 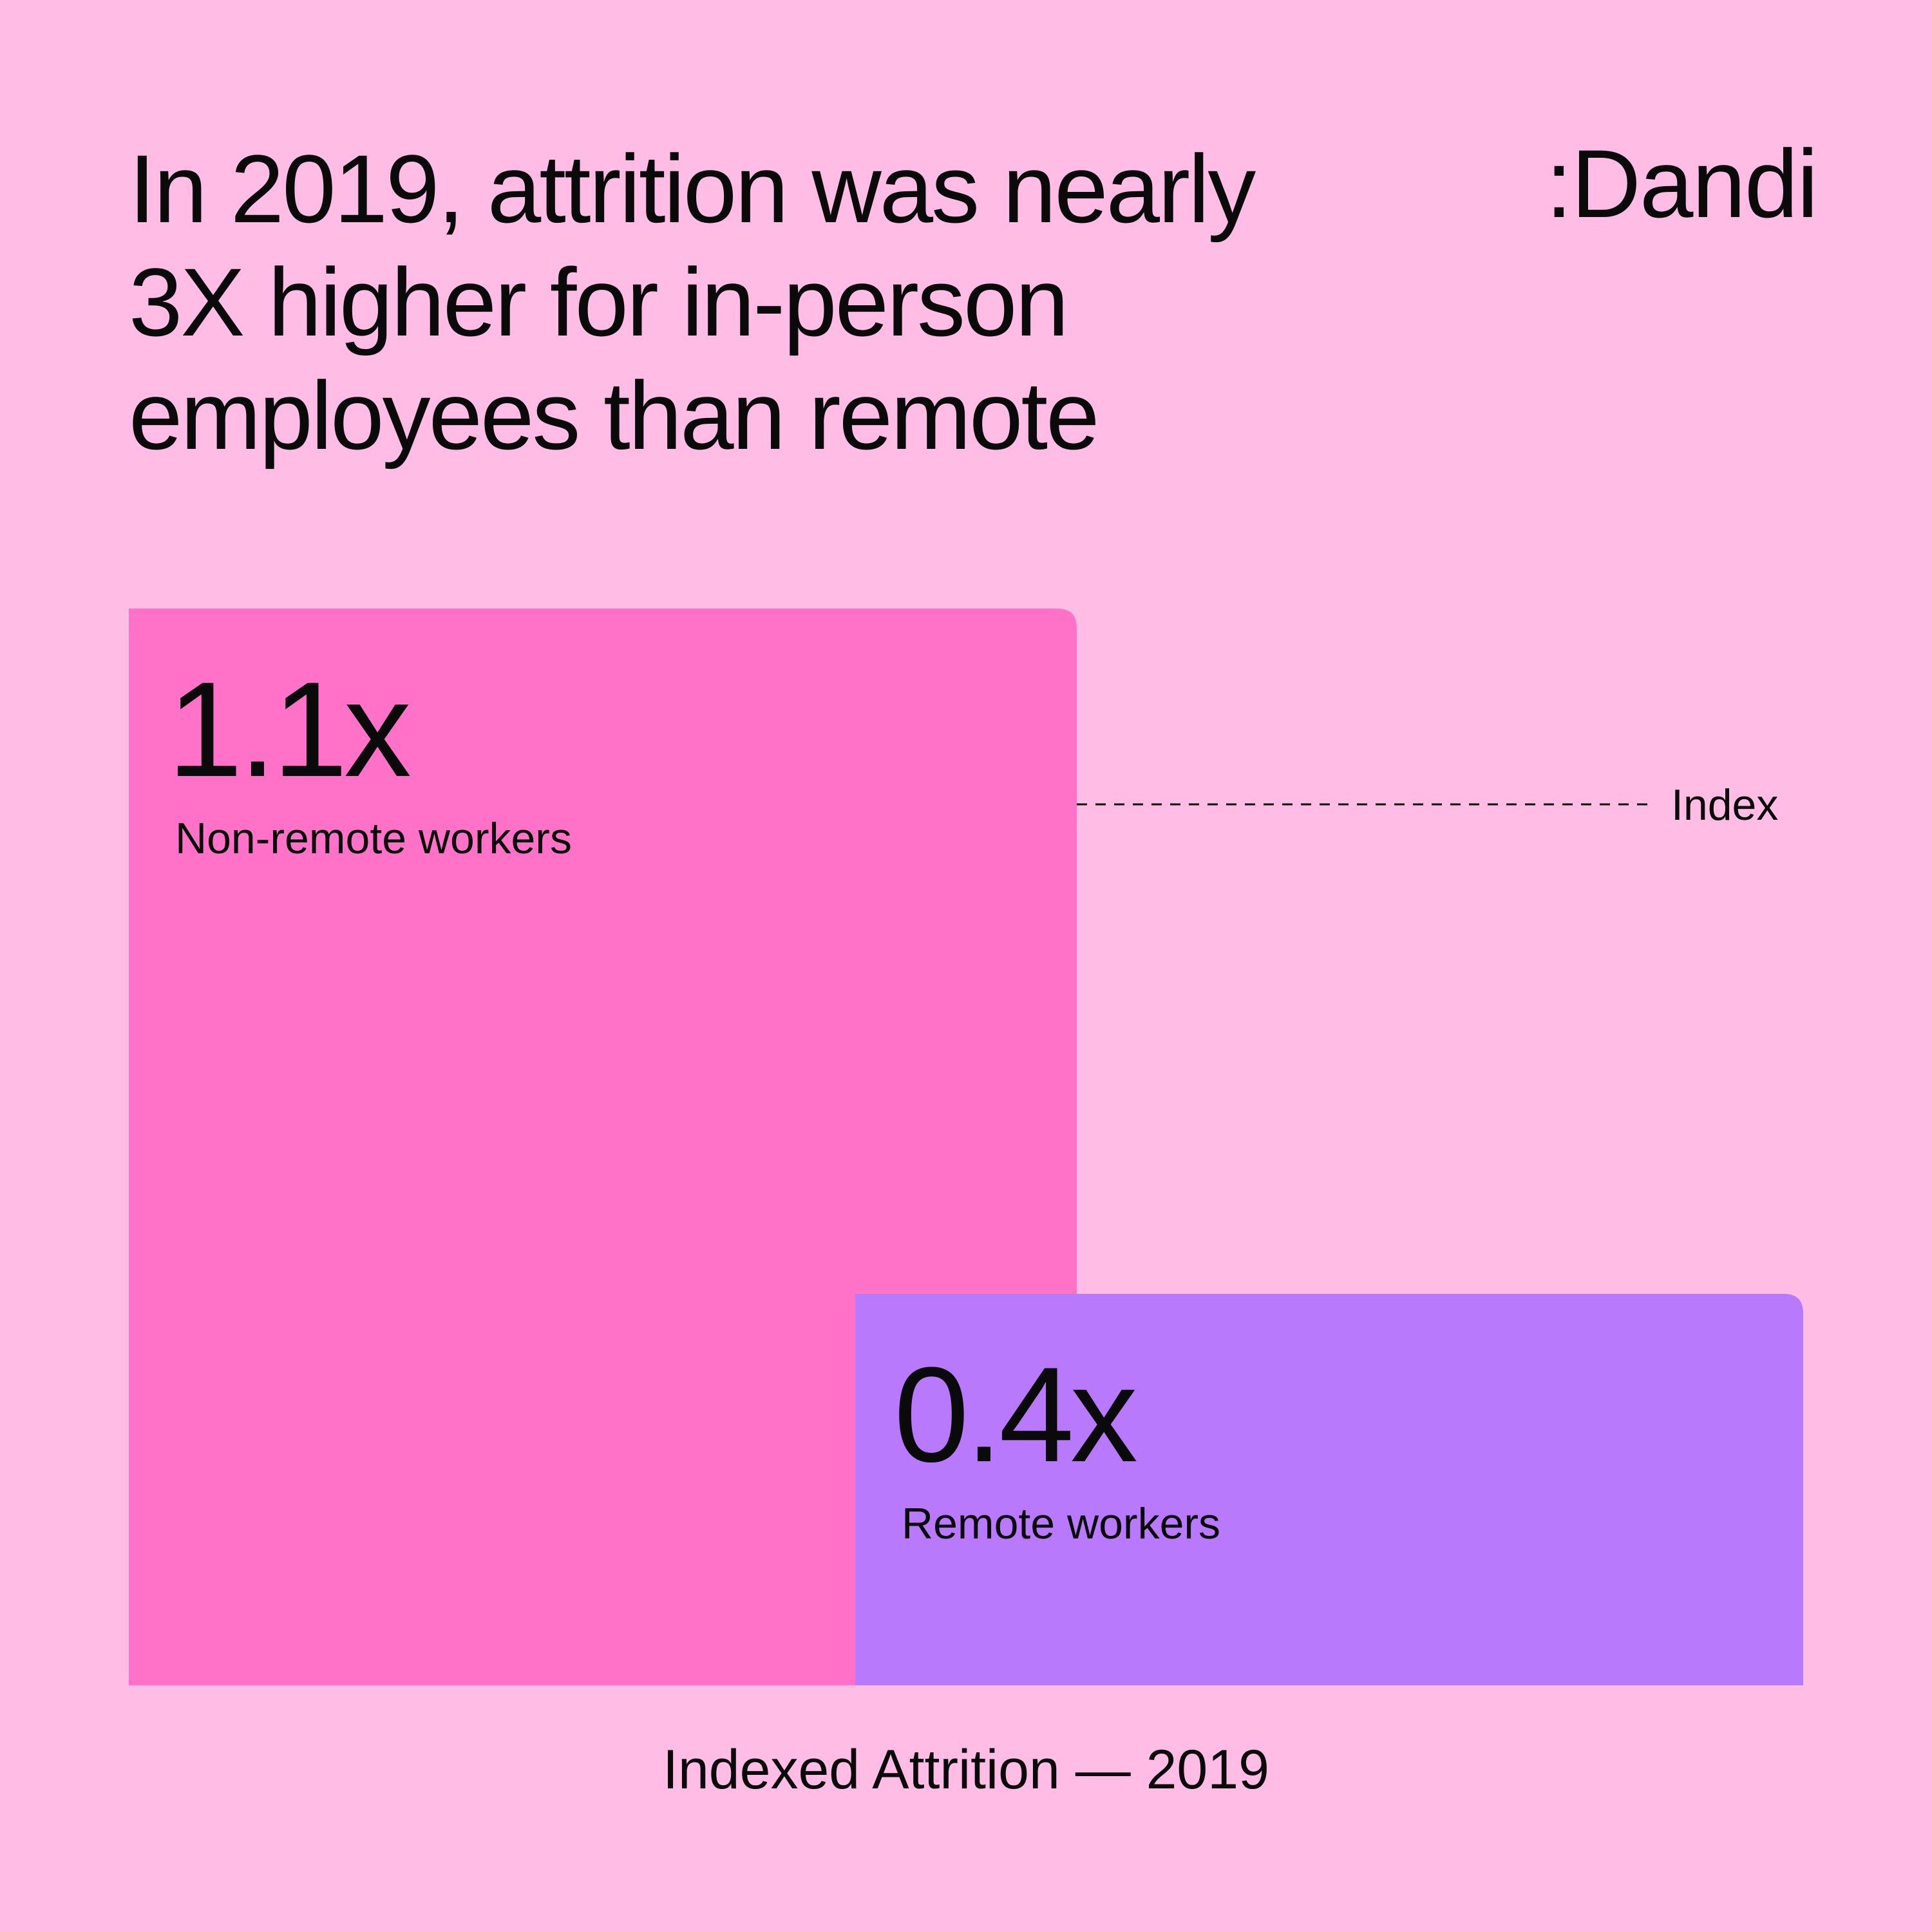 What do you see at coordinates (1682, 183) in the screenshot?
I see `brand-logo: :Dandi` at bounding box center [1682, 183].